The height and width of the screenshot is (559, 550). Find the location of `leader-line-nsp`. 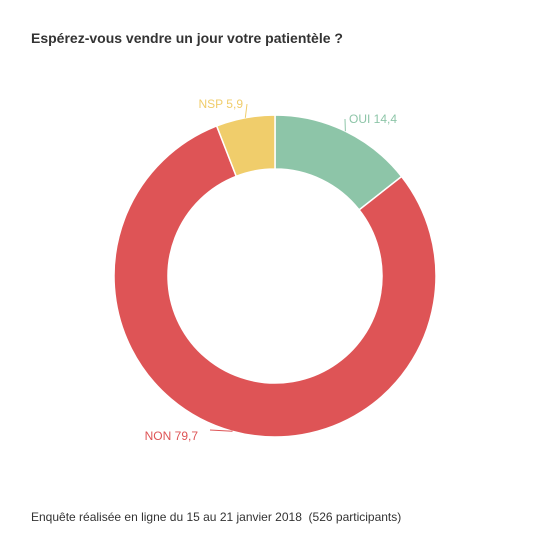

leader-line-nsp is located at coordinates (246, 110).